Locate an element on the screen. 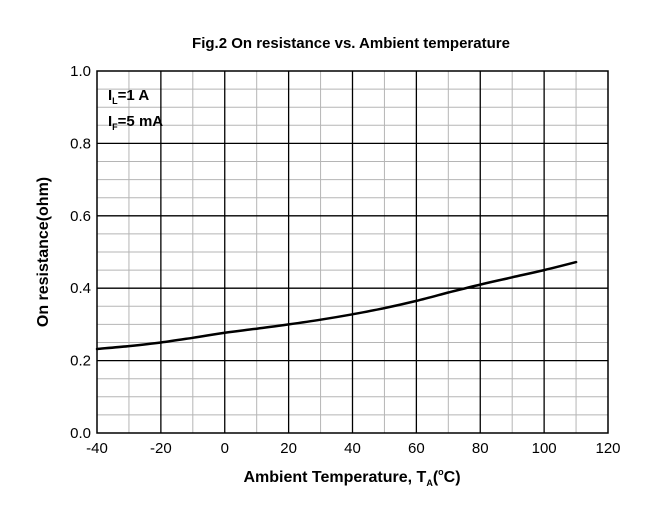 The height and width of the screenshot is (511, 668). y-tick-label: 1.0 is located at coordinates (80, 71).